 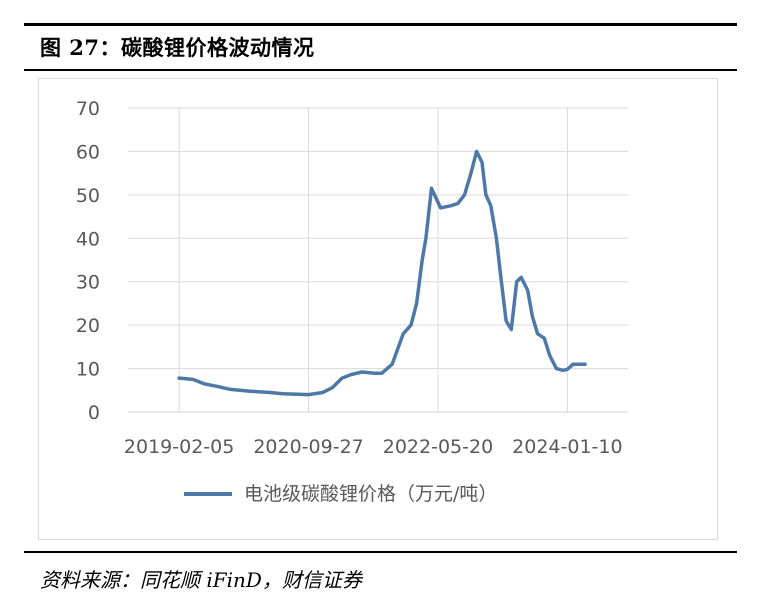 What do you see at coordinates (177, 47) in the screenshot?
I see `figure-title: 图 27：碳酸锂价格波动情况` at bounding box center [177, 47].